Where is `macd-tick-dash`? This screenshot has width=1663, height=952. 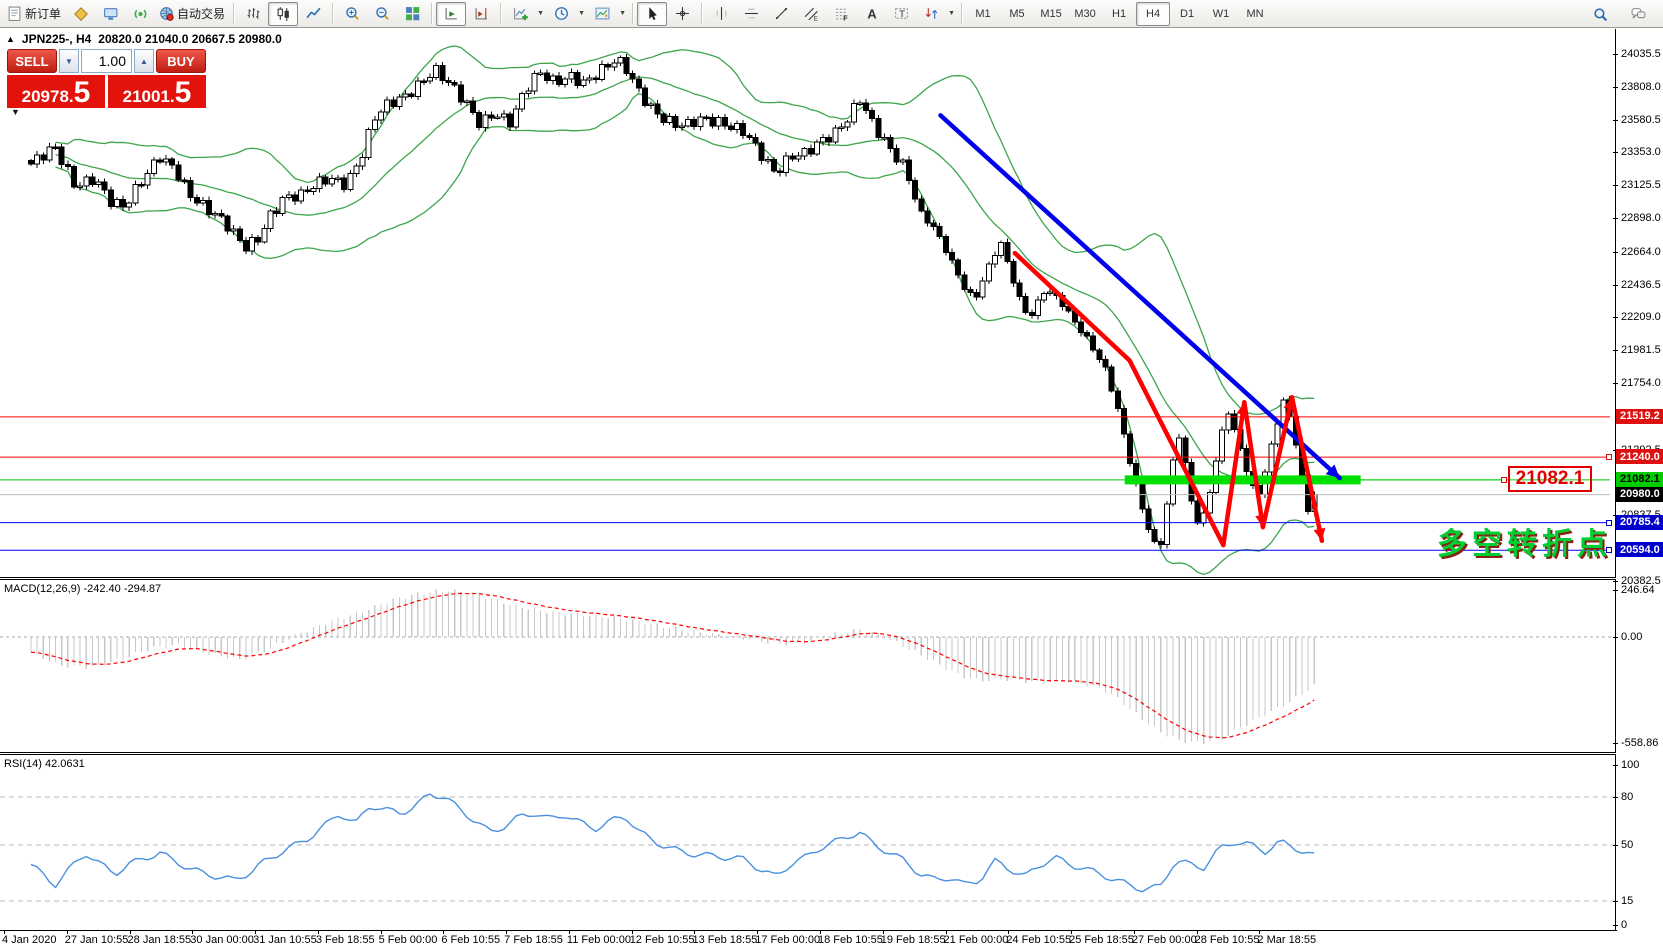 macd-tick-dash is located at coordinates (1615, 591).